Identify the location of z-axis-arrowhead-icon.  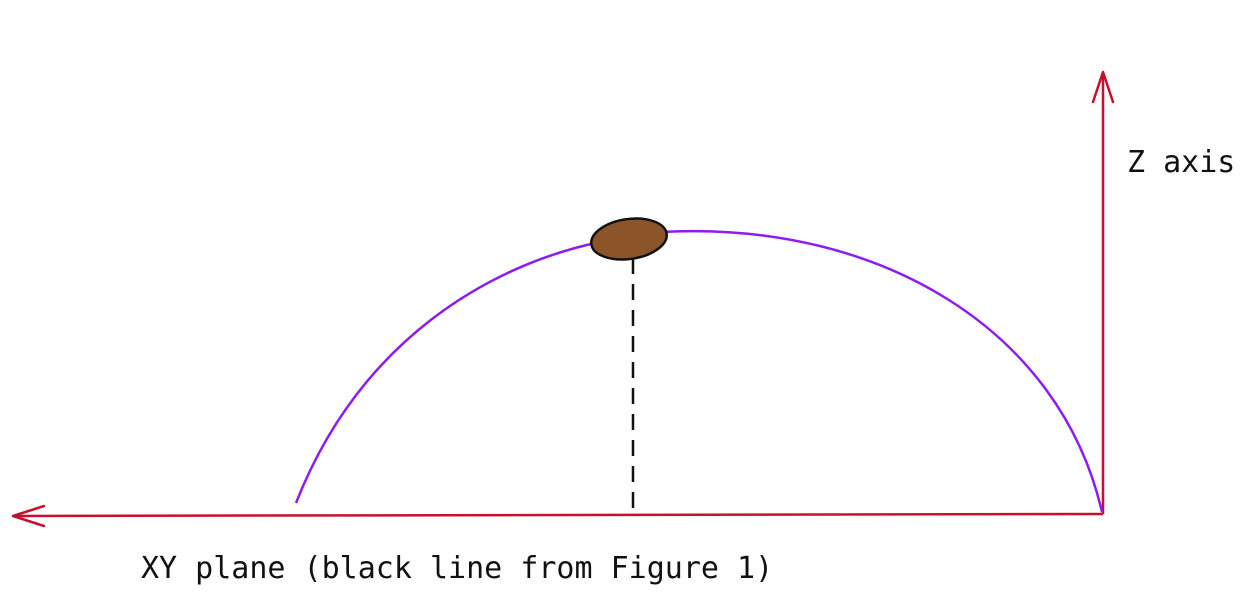
(1103, 87).